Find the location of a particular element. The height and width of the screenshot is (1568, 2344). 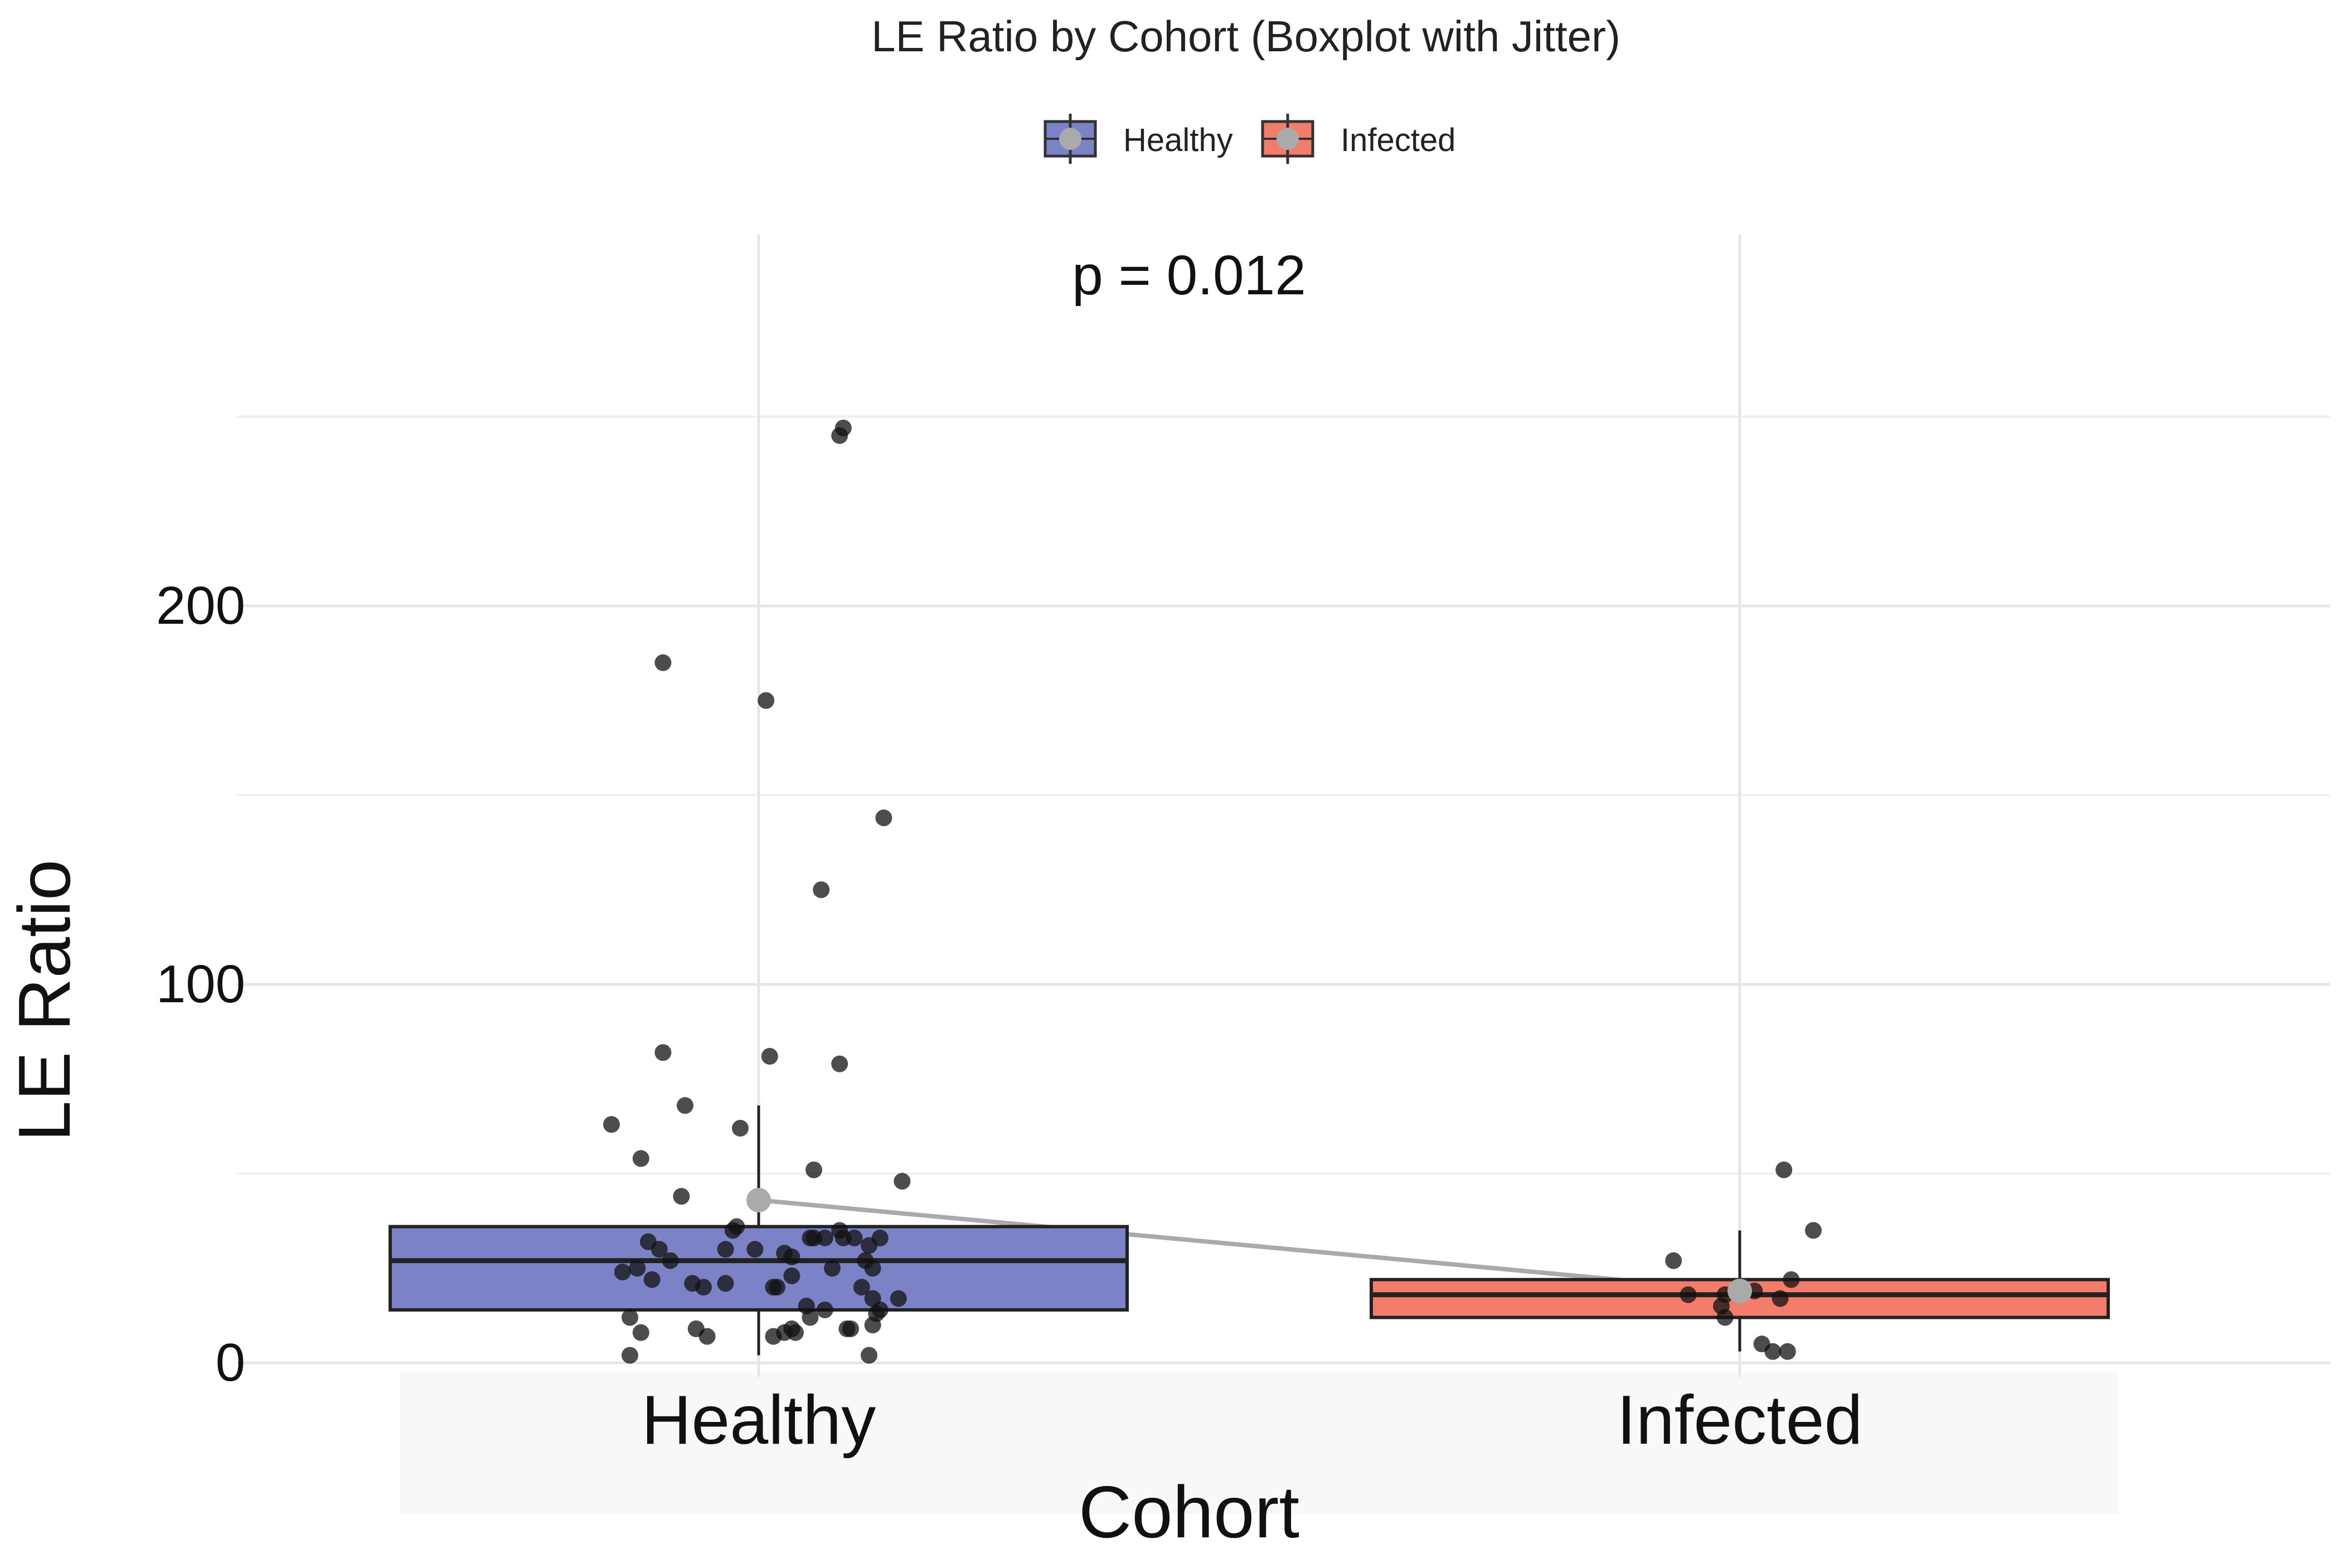

legend: Healthy Infected is located at coordinates (1249, 139).